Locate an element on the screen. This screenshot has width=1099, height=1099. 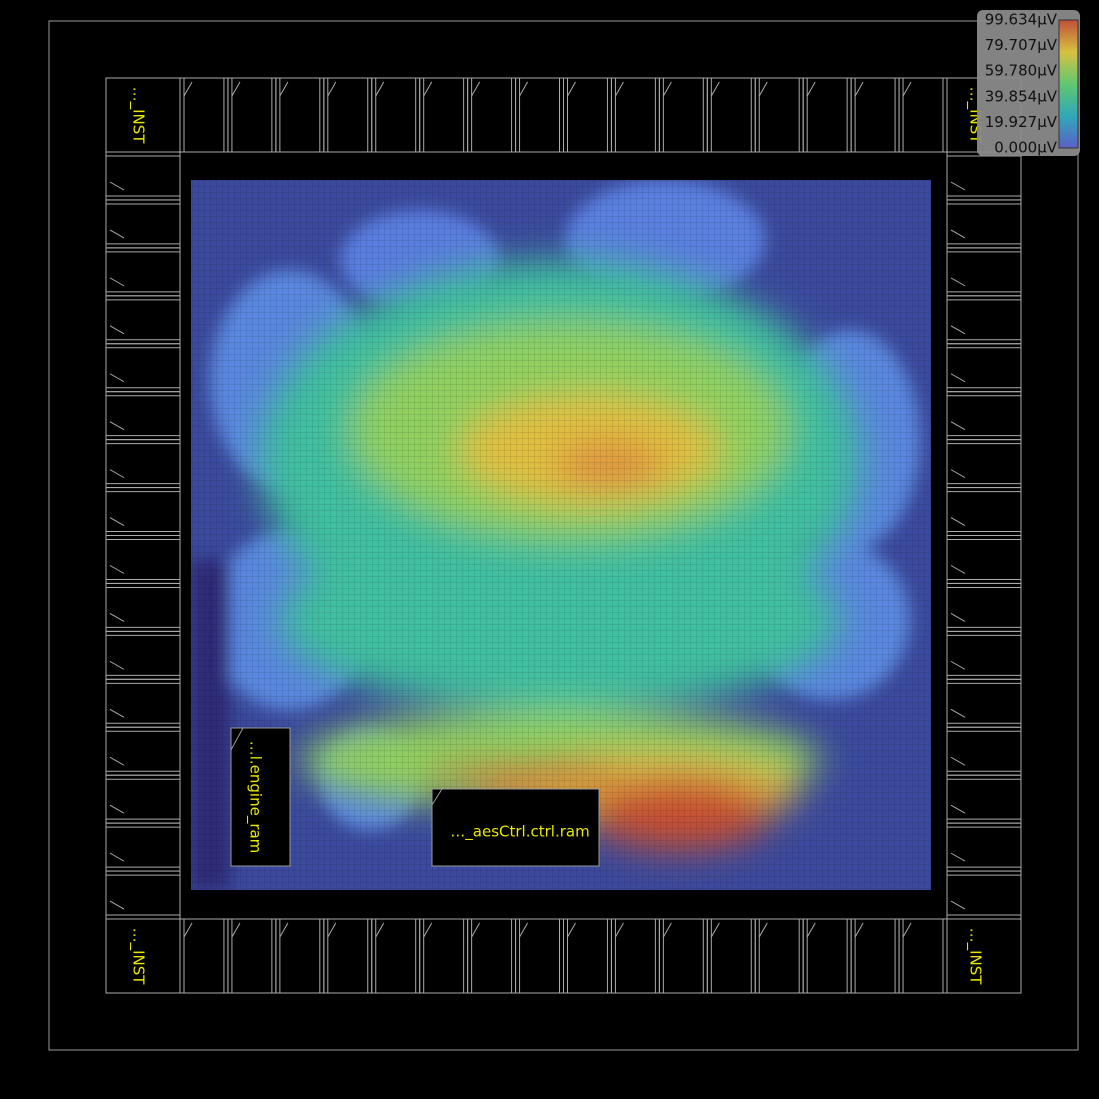
legend-label: 59.780µV is located at coordinates (1021, 71).